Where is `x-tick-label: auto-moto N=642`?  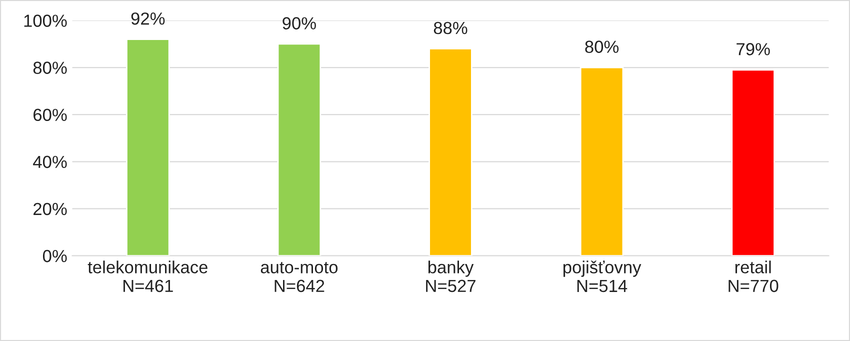
x-tick-label: auto-moto N=642 is located at coordinates (299, 277).